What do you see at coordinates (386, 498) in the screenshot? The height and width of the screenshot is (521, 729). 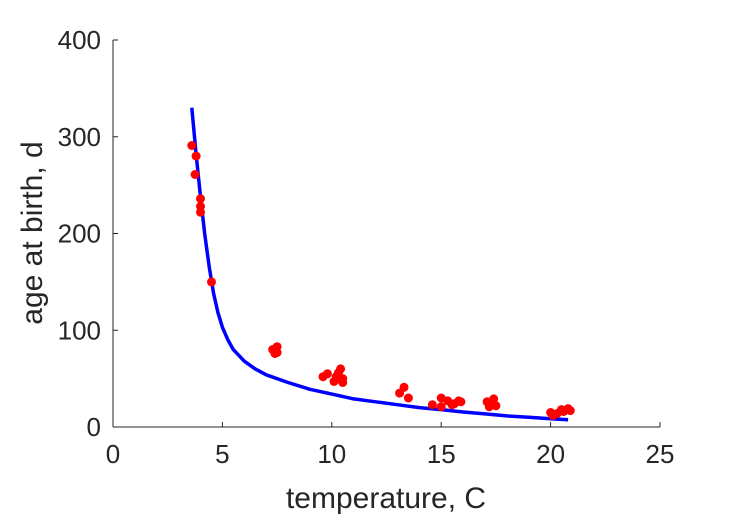 I see `x-axis-label: temperature, C` at bounding box center [386, 498].